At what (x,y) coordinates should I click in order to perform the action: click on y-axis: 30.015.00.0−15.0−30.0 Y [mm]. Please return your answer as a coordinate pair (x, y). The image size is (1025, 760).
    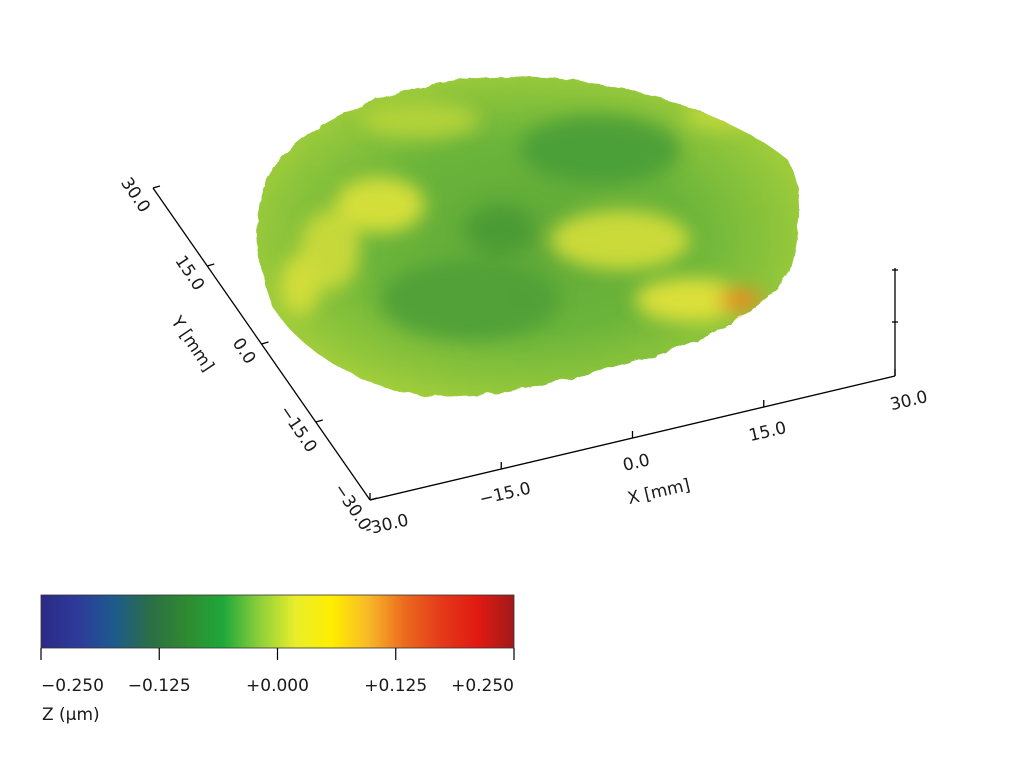
    Looking at the image, I should click on (247, 354).